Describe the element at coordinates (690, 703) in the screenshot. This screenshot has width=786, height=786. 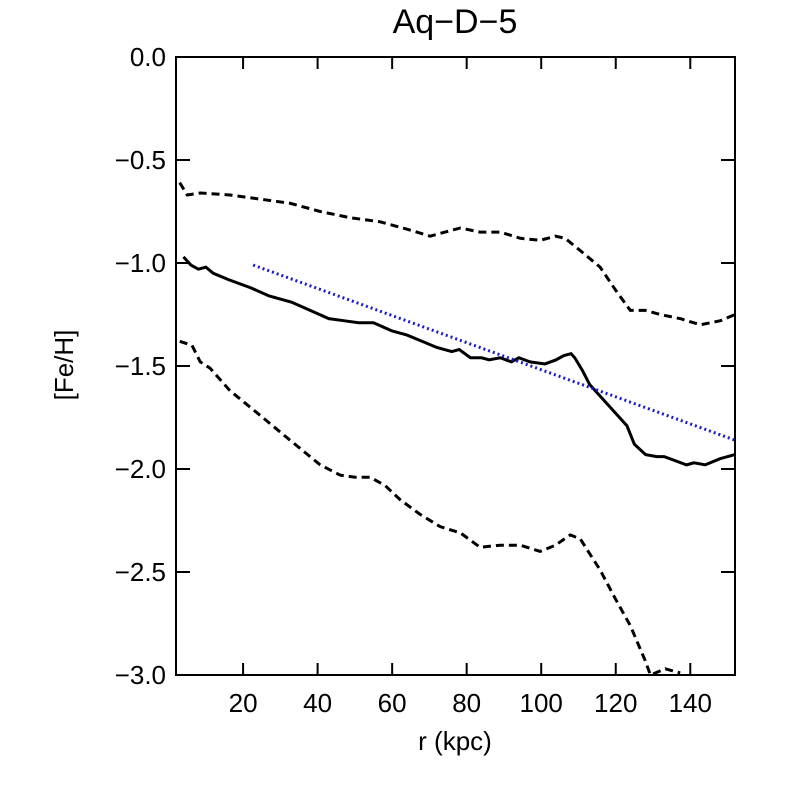
I see `x-tick-label: 140` at that location.